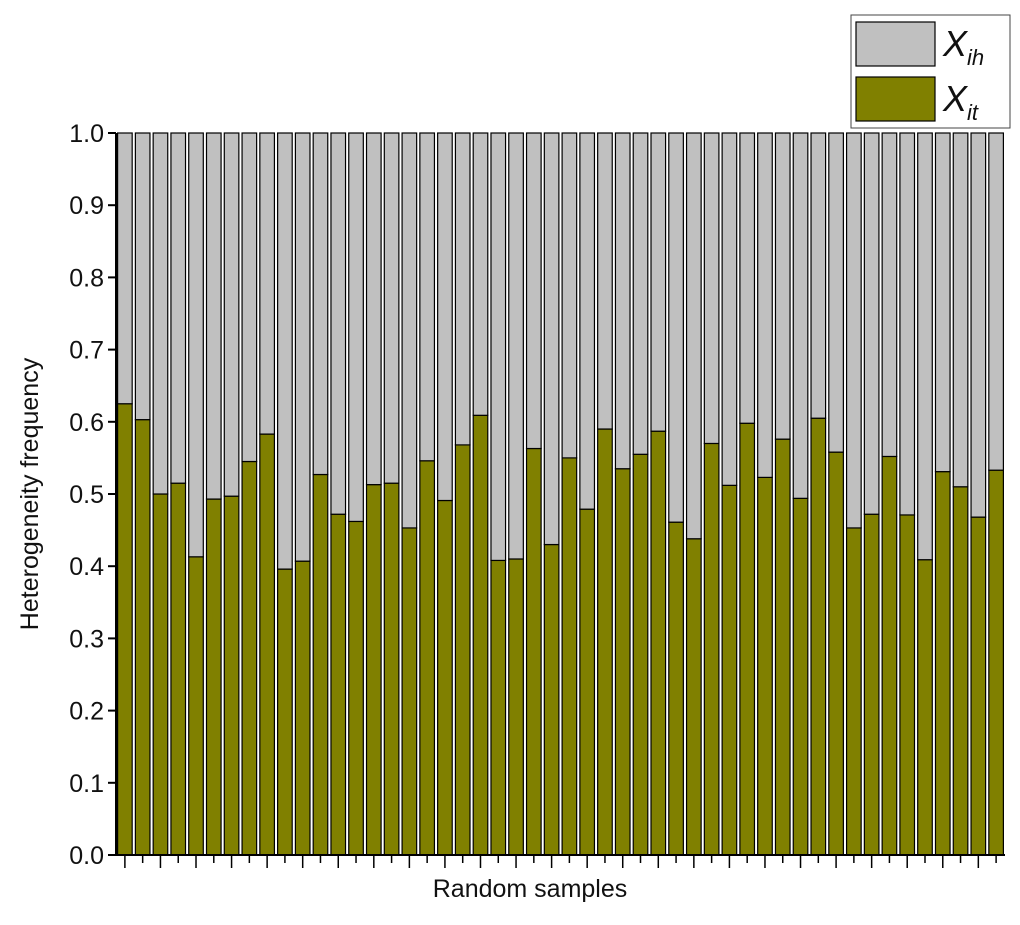 The image size is (1020, 925). I want to click on y-tick-label: 1.0, so click(86, 134).